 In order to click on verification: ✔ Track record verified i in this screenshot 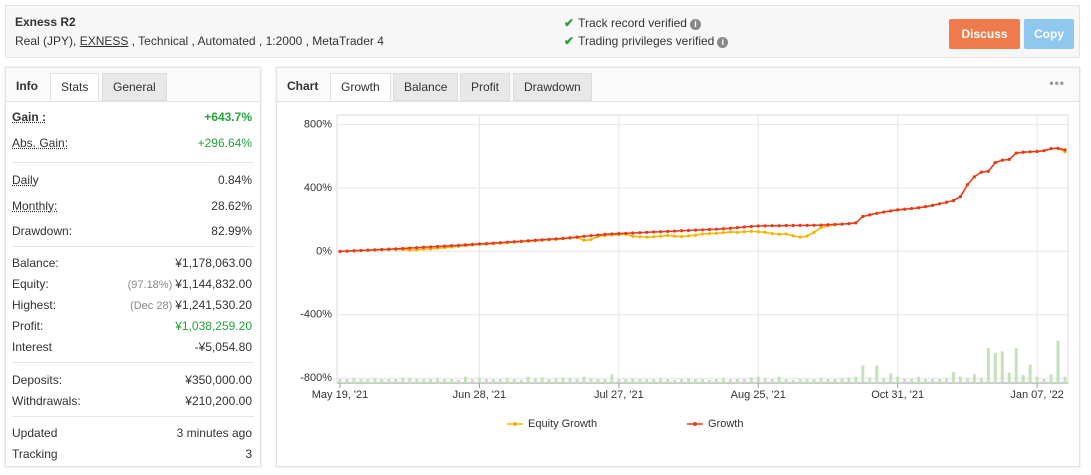, I will do `click(632, 23)`.